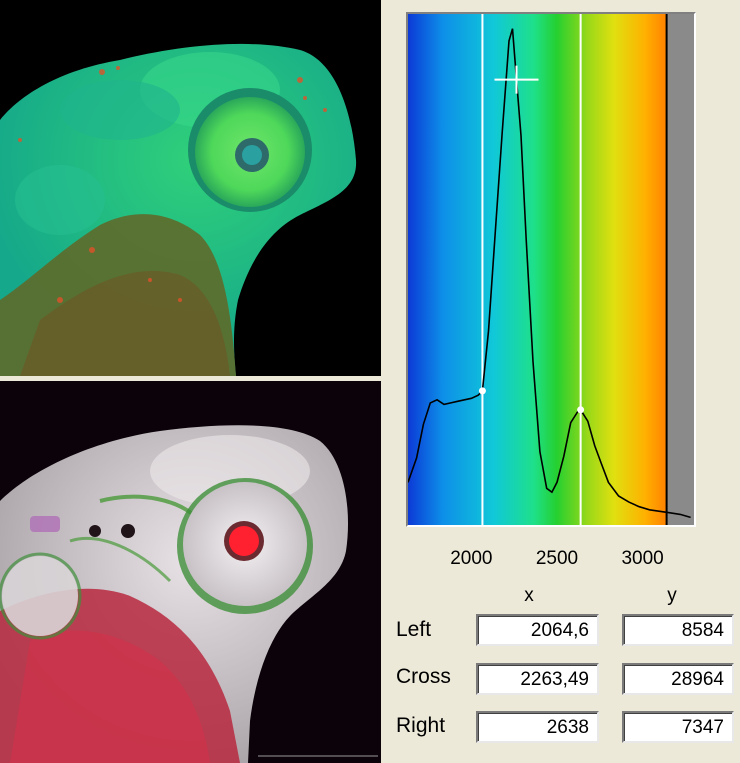  What do you see at coordinates (672, 595) in the screenshot?
I see `column-header-y: y` at bounding box center [672, 595].